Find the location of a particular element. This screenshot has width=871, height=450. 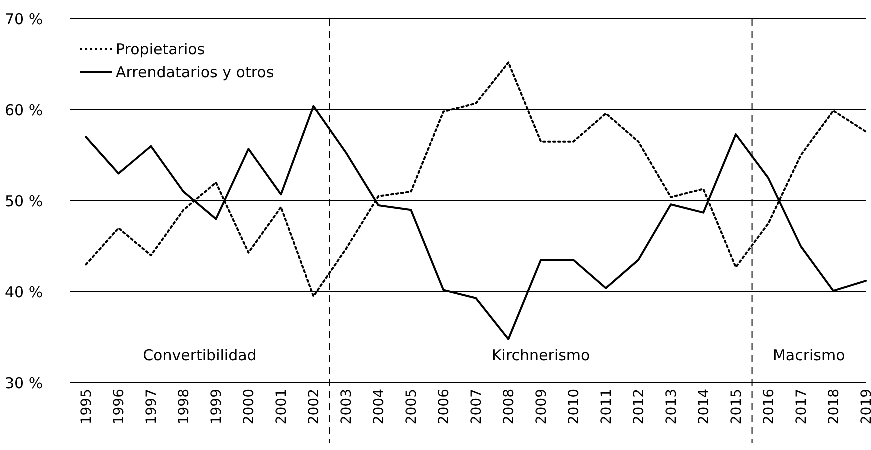

x-tick-label: 2007 is located at coordinates (477, 407).